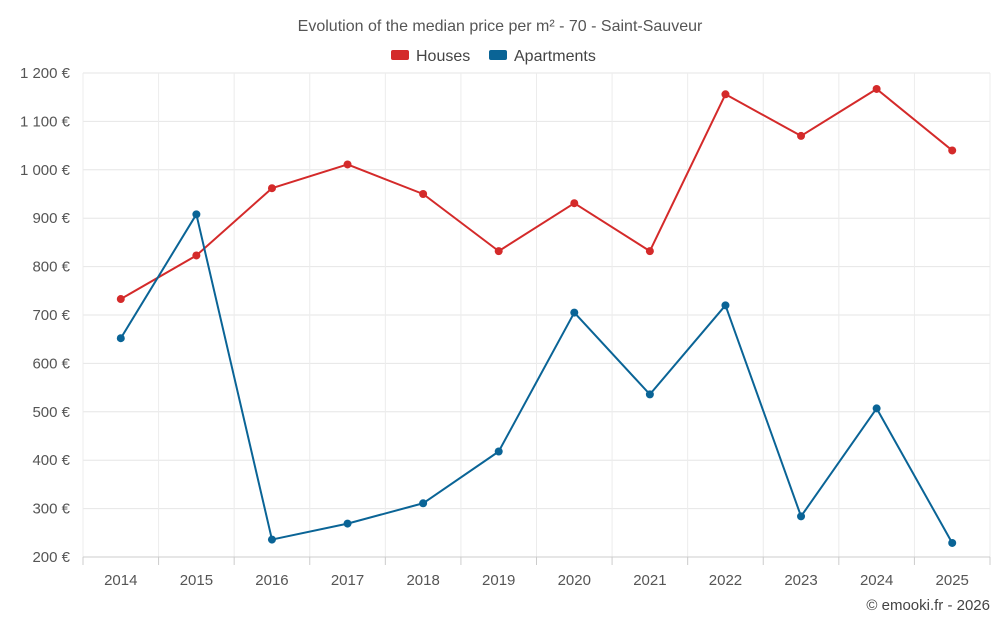 Image resolution: width=1000 pixels, height=625 pixels. What do you see at coordinates (876, 580) in the screenshot?
I see `x-tick-label: 2024` at bounding box center [876, 580].